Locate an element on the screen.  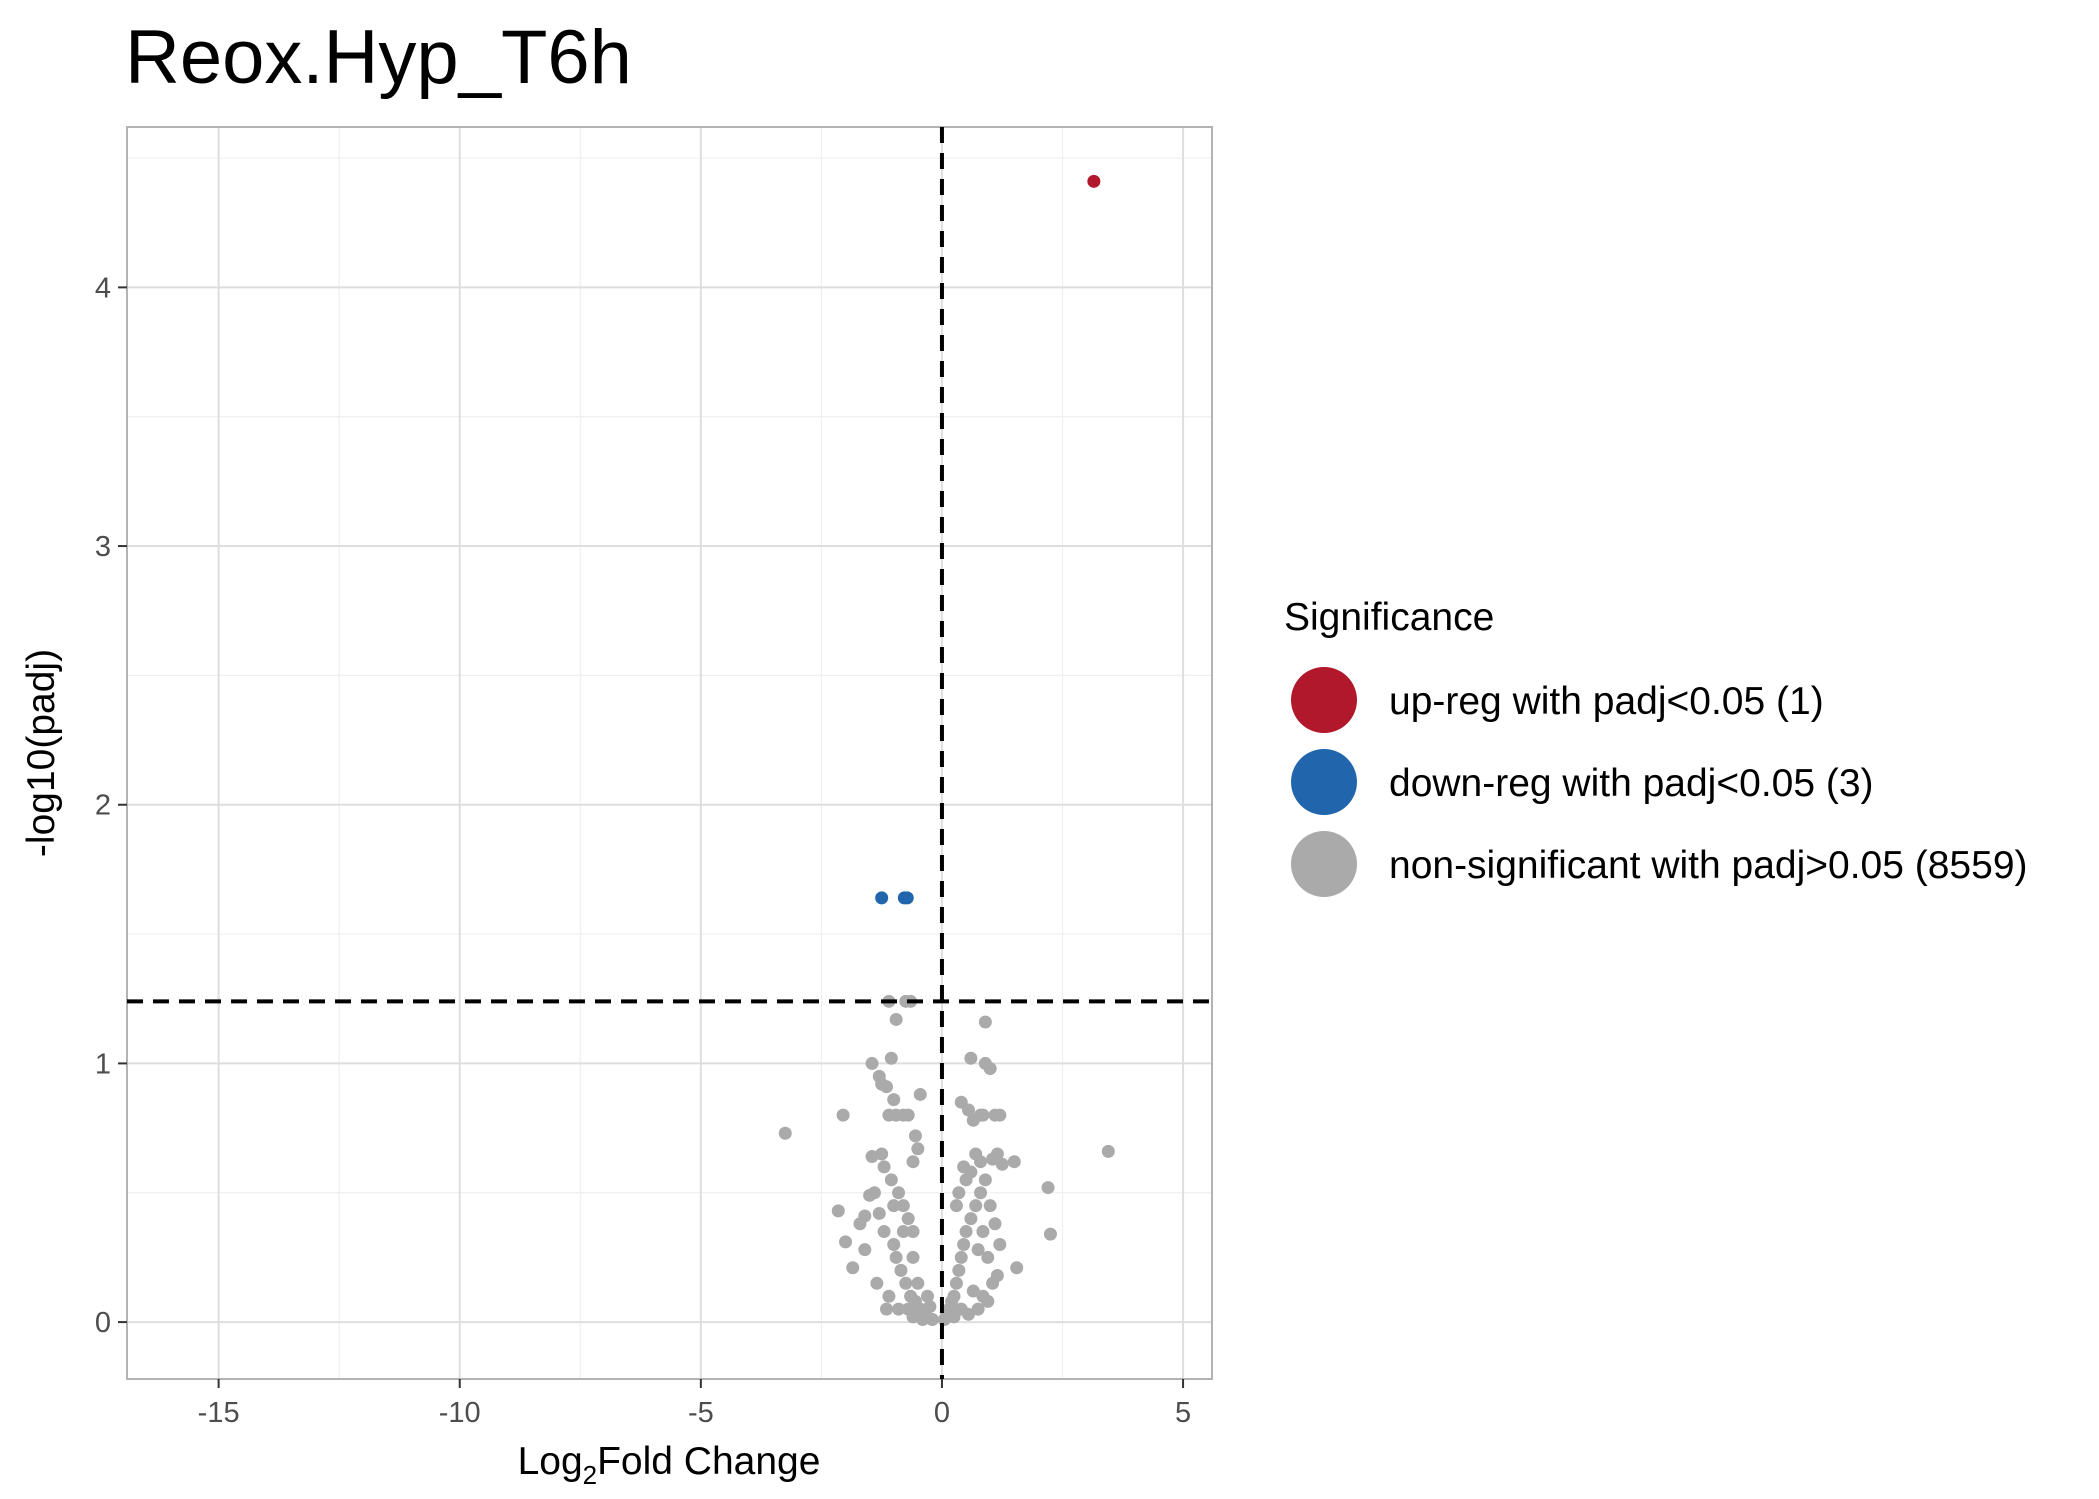
y-axis-title: -log10(padj) is located at coordinates (41, 753).